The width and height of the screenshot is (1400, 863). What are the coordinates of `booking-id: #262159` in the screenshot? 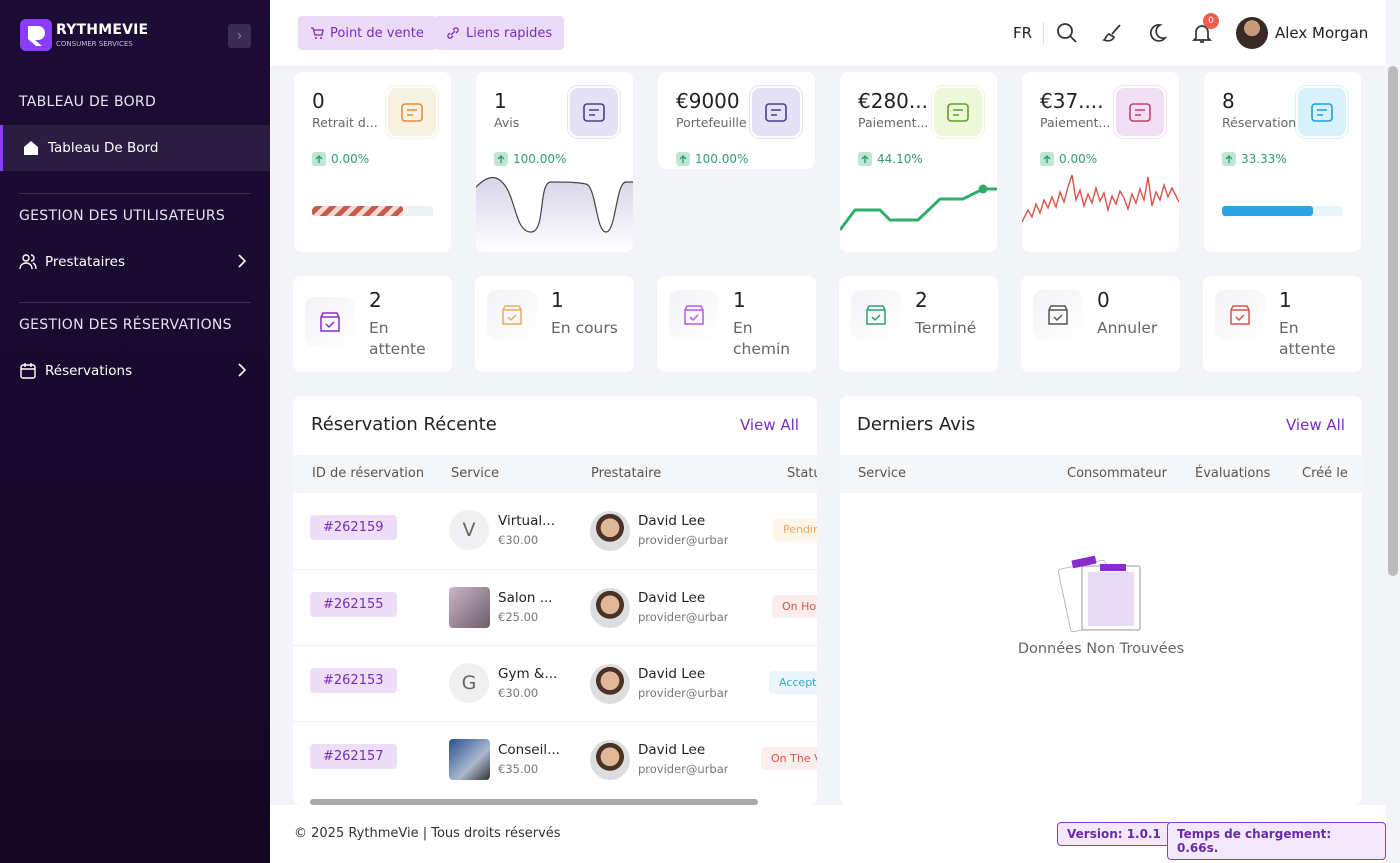 It's located at (353, 527).